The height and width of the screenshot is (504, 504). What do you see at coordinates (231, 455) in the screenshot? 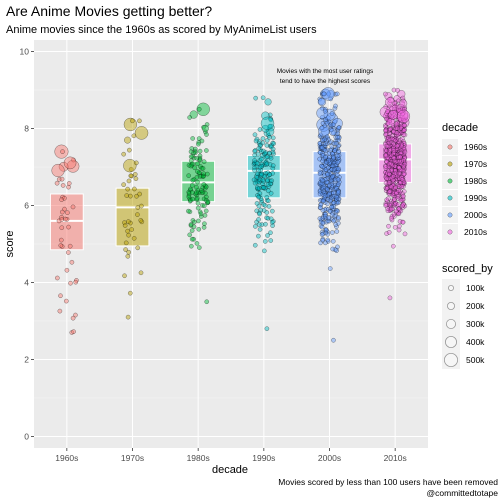
I see `x-axis-ticks: 1960s 1970s 1980s 1990s 2000s 2010s` at bounding box center [231, 455].